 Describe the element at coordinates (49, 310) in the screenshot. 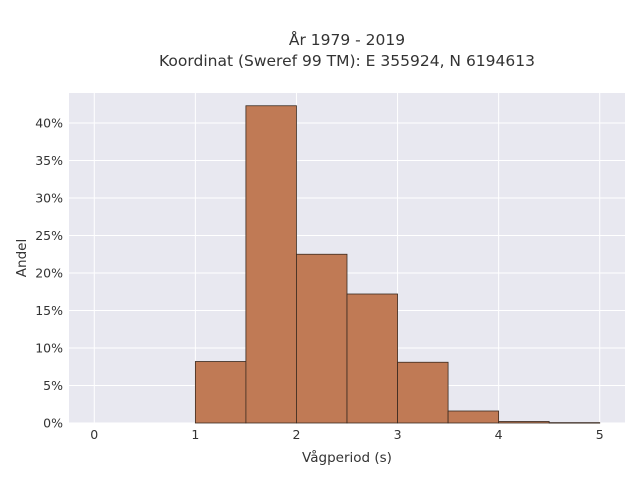

I see `y-tick-label: 15%` at that location.